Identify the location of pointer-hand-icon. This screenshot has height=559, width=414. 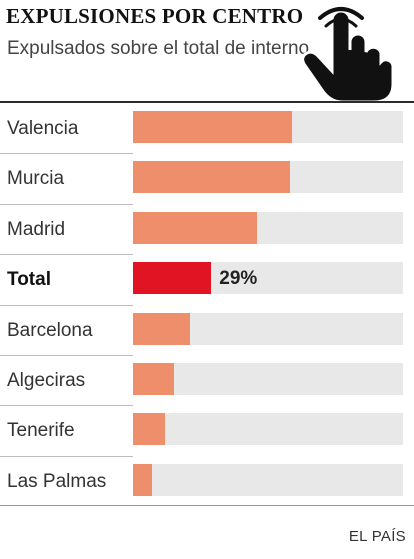
(347, 55).